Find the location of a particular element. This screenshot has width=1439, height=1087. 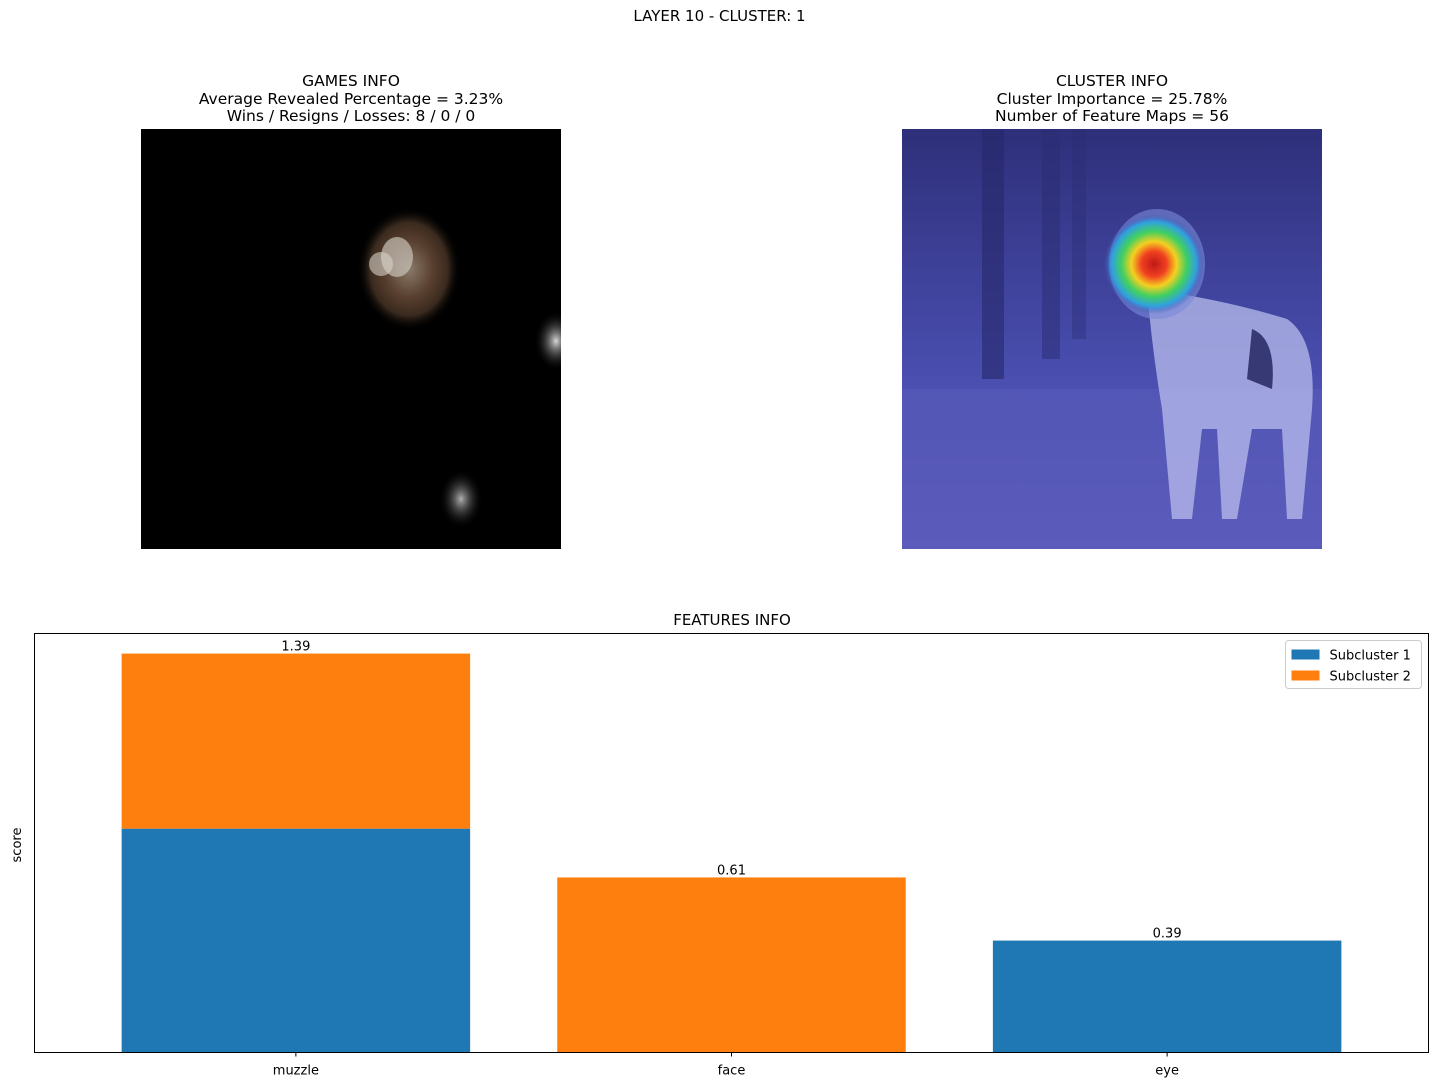

y-axis-label: score is located at coordinates (17, 845).